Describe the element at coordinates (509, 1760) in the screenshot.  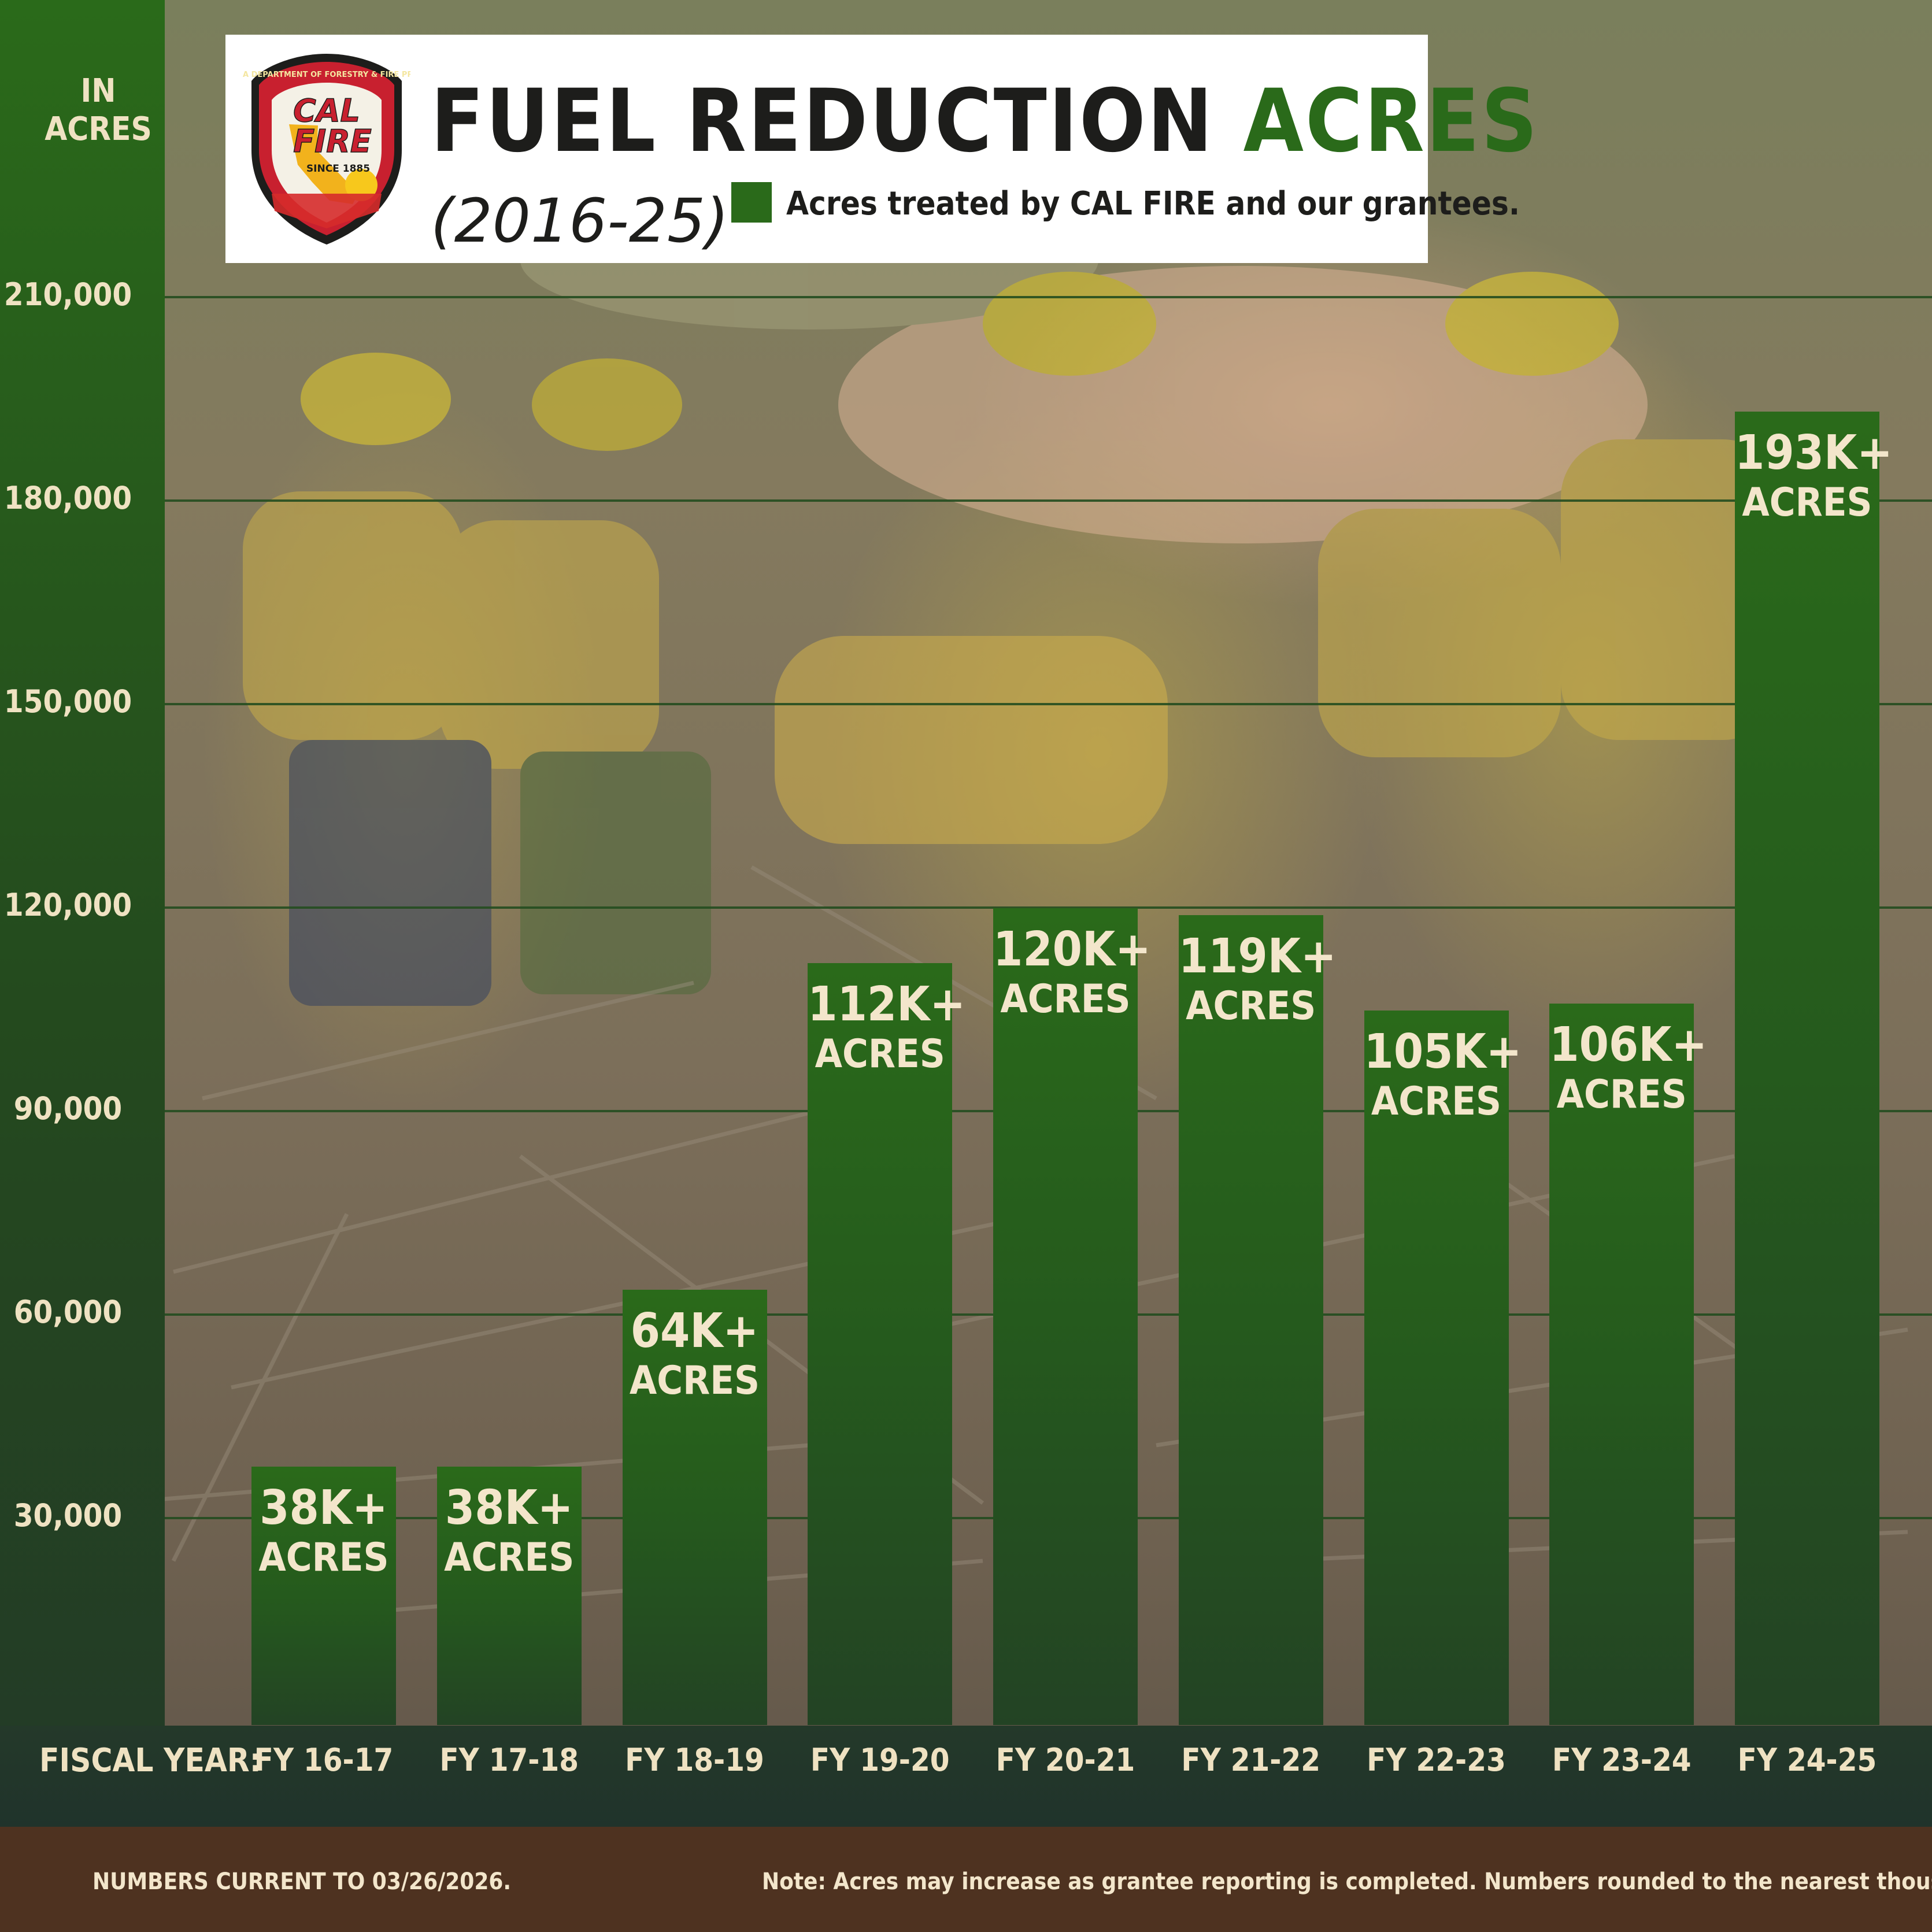
I see `x-tick-label: FY 17-18` at that location.